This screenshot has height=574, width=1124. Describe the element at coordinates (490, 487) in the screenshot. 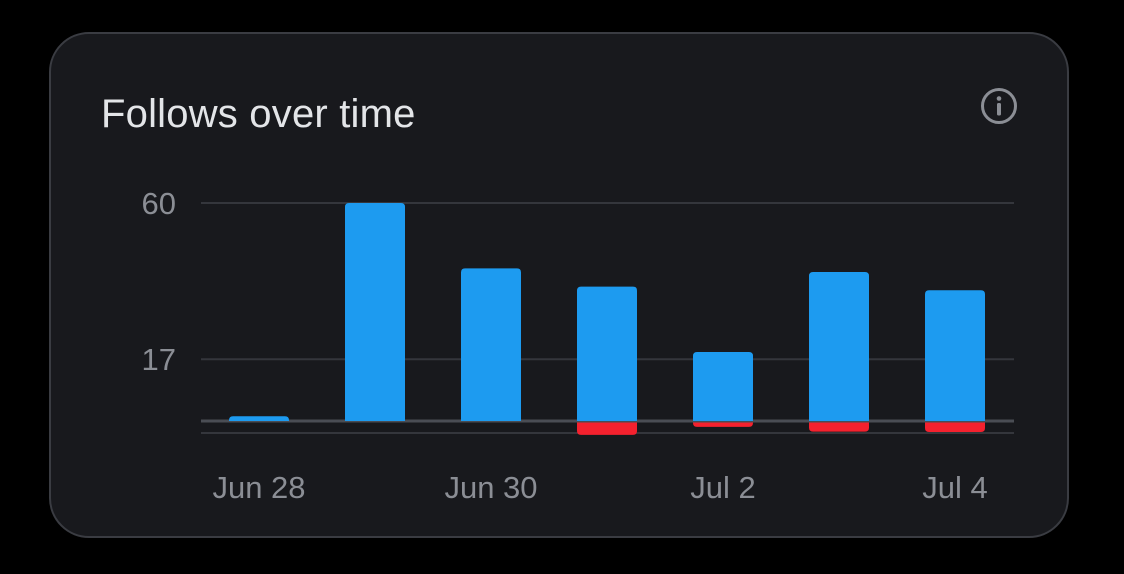

I see `x-tick-label: Jun 30` at that location.